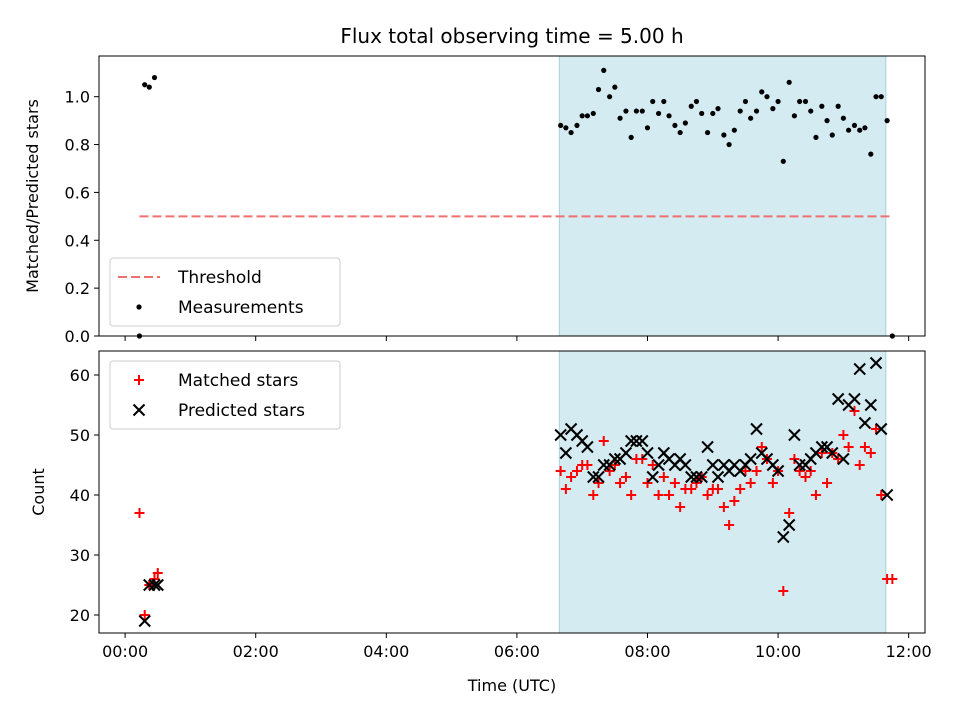 Image resolution: width=960 pixels, height=720 pixels. What do you see at coordinates (125, 651) in the screenshot?
I see `x-tick-label: 00:00` at bounding box center [125, 651].